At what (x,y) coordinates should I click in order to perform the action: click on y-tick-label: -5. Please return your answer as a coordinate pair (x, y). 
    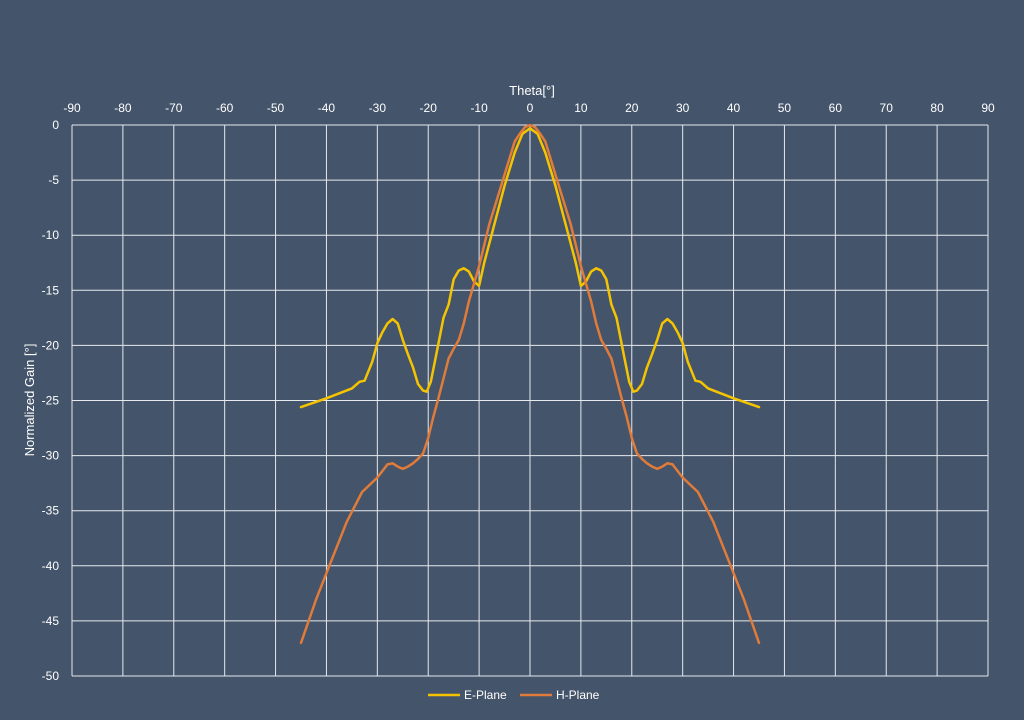
    Looking at the image, I should click on (53, 180).